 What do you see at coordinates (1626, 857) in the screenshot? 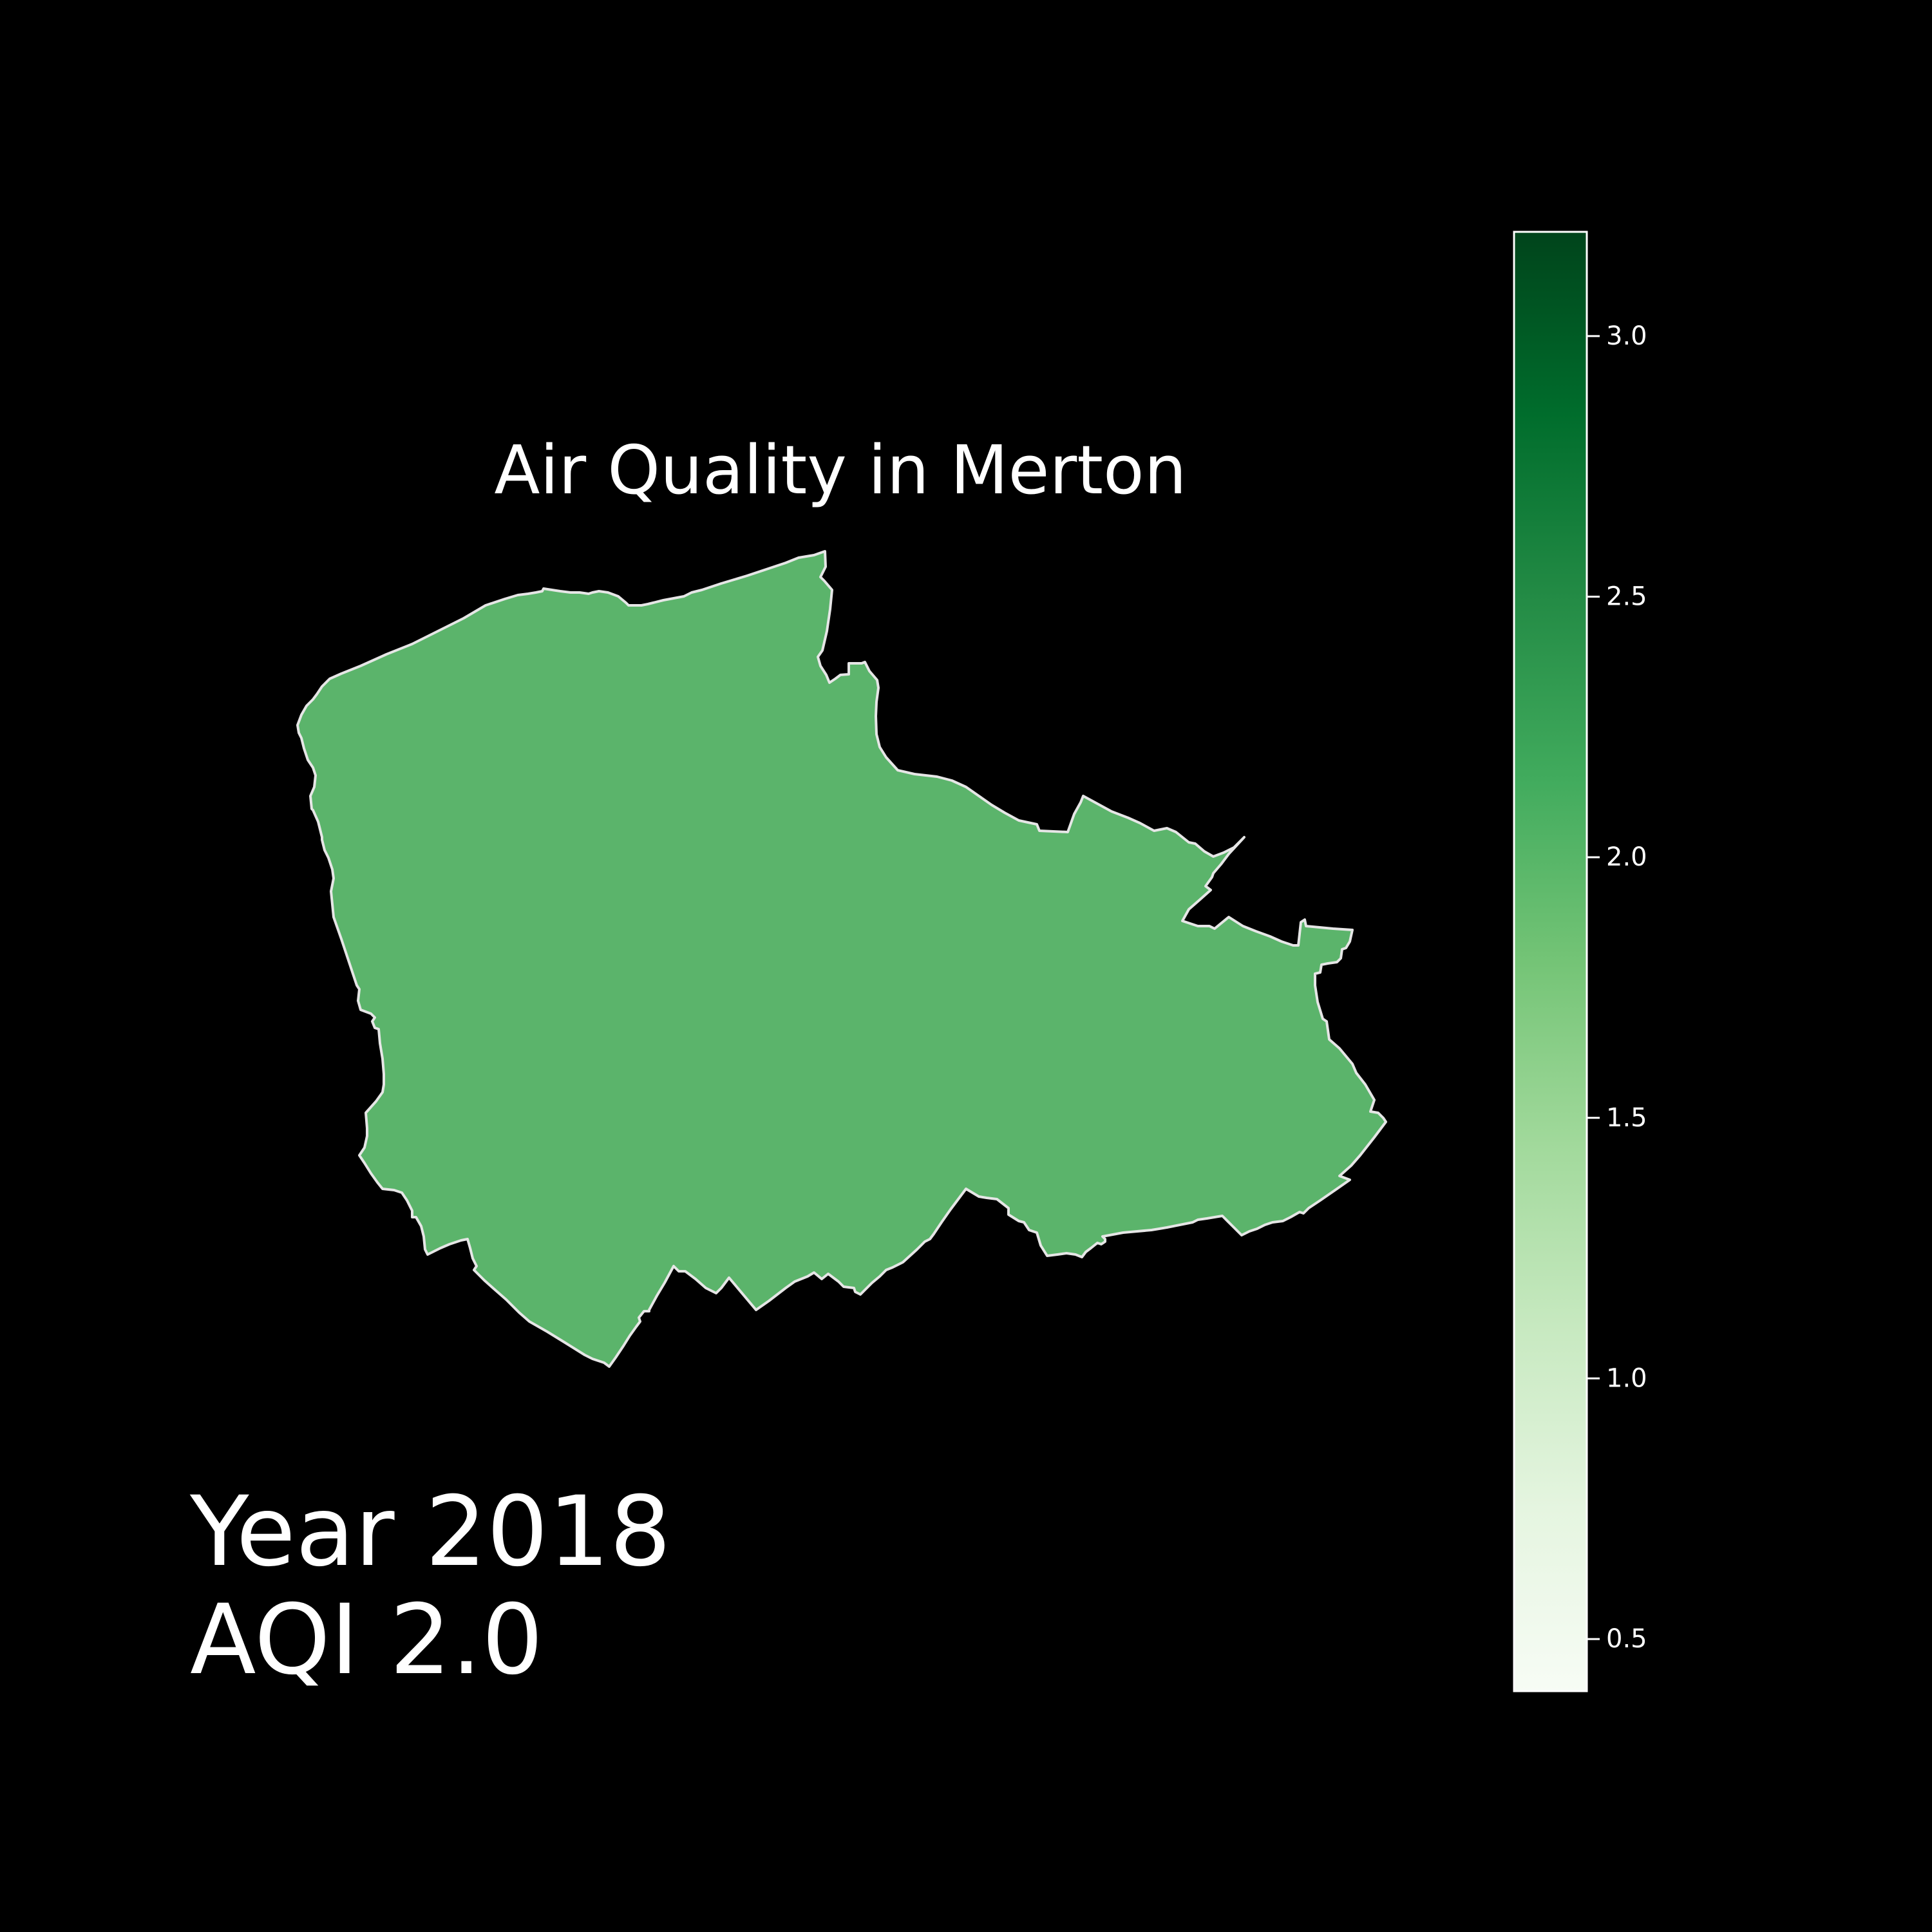
I see `colorbar-tick-label: 2.0` at bounding box center [1626, 857].